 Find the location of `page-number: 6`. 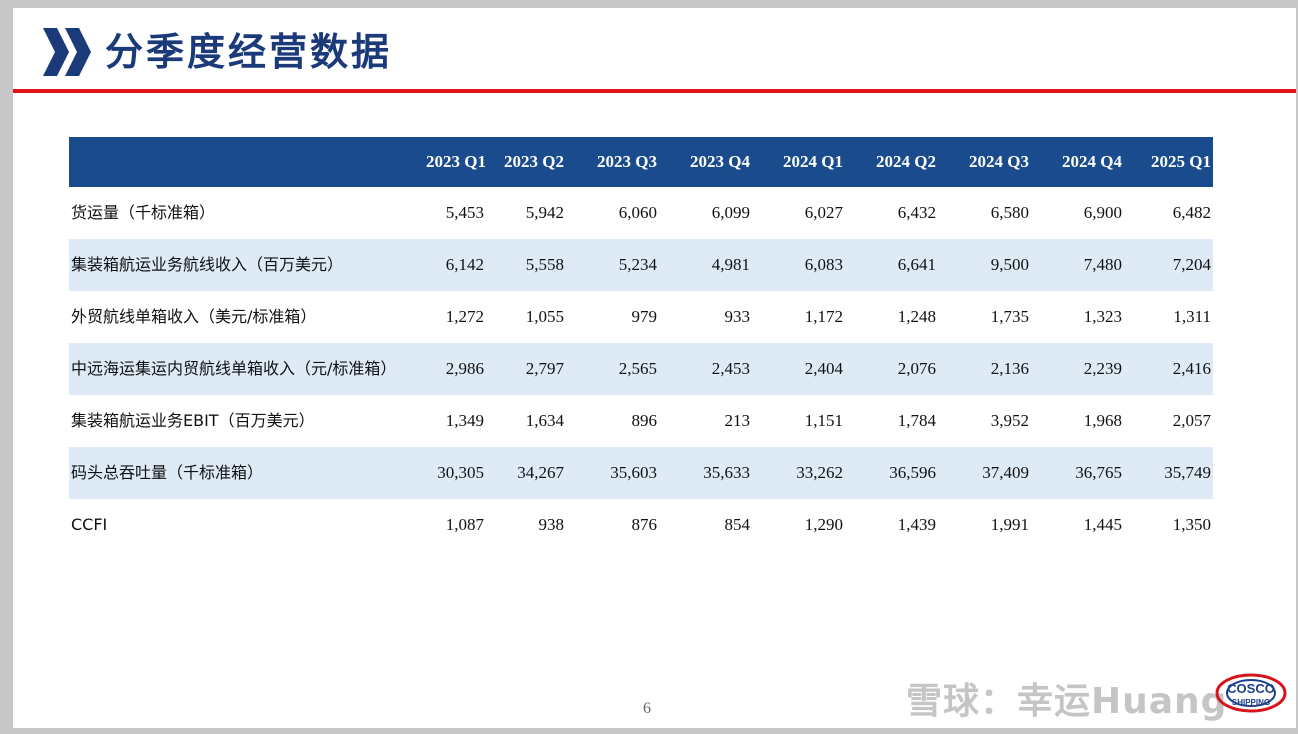

page-number: 6 is located at coordinates (647, 708).